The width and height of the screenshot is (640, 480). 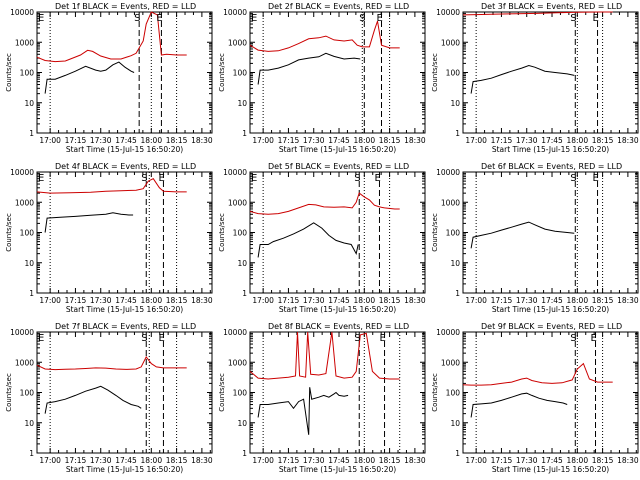 What do you see at coordinates (125, 326) in the screenshot?
I see `panel-title: Det 7f BLACK = Events, RED = LLD` at bounding box center [125, 326].